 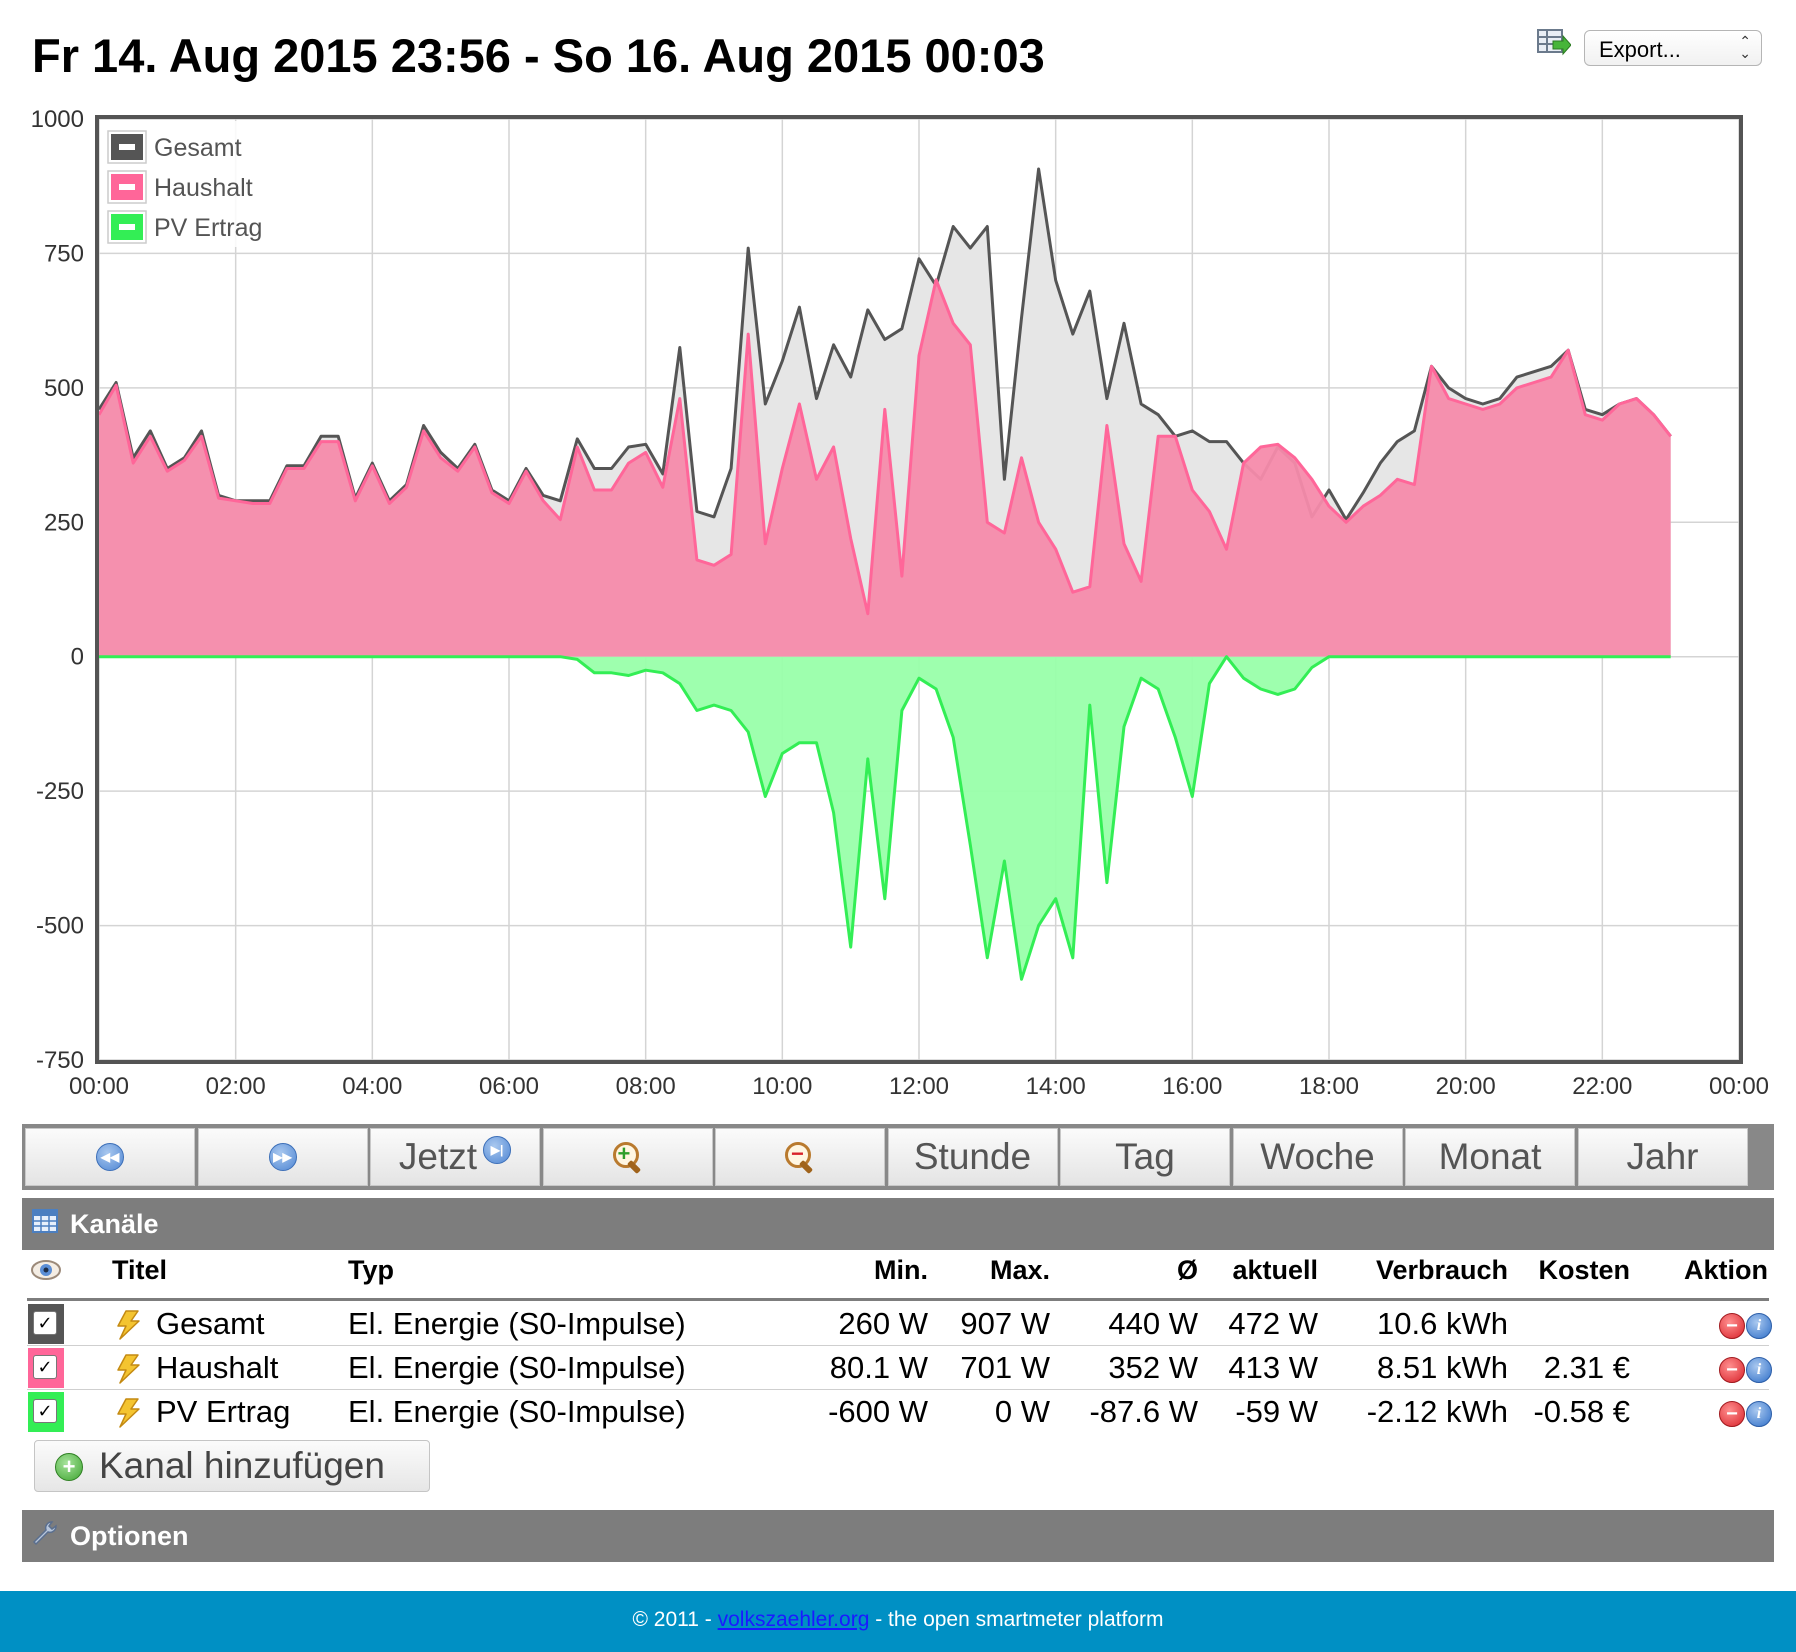 What do you see at coordinates (236, 1086) in the screenshot?
I see `x-tick-label: 02:00` at bounding box center [236, 1086].